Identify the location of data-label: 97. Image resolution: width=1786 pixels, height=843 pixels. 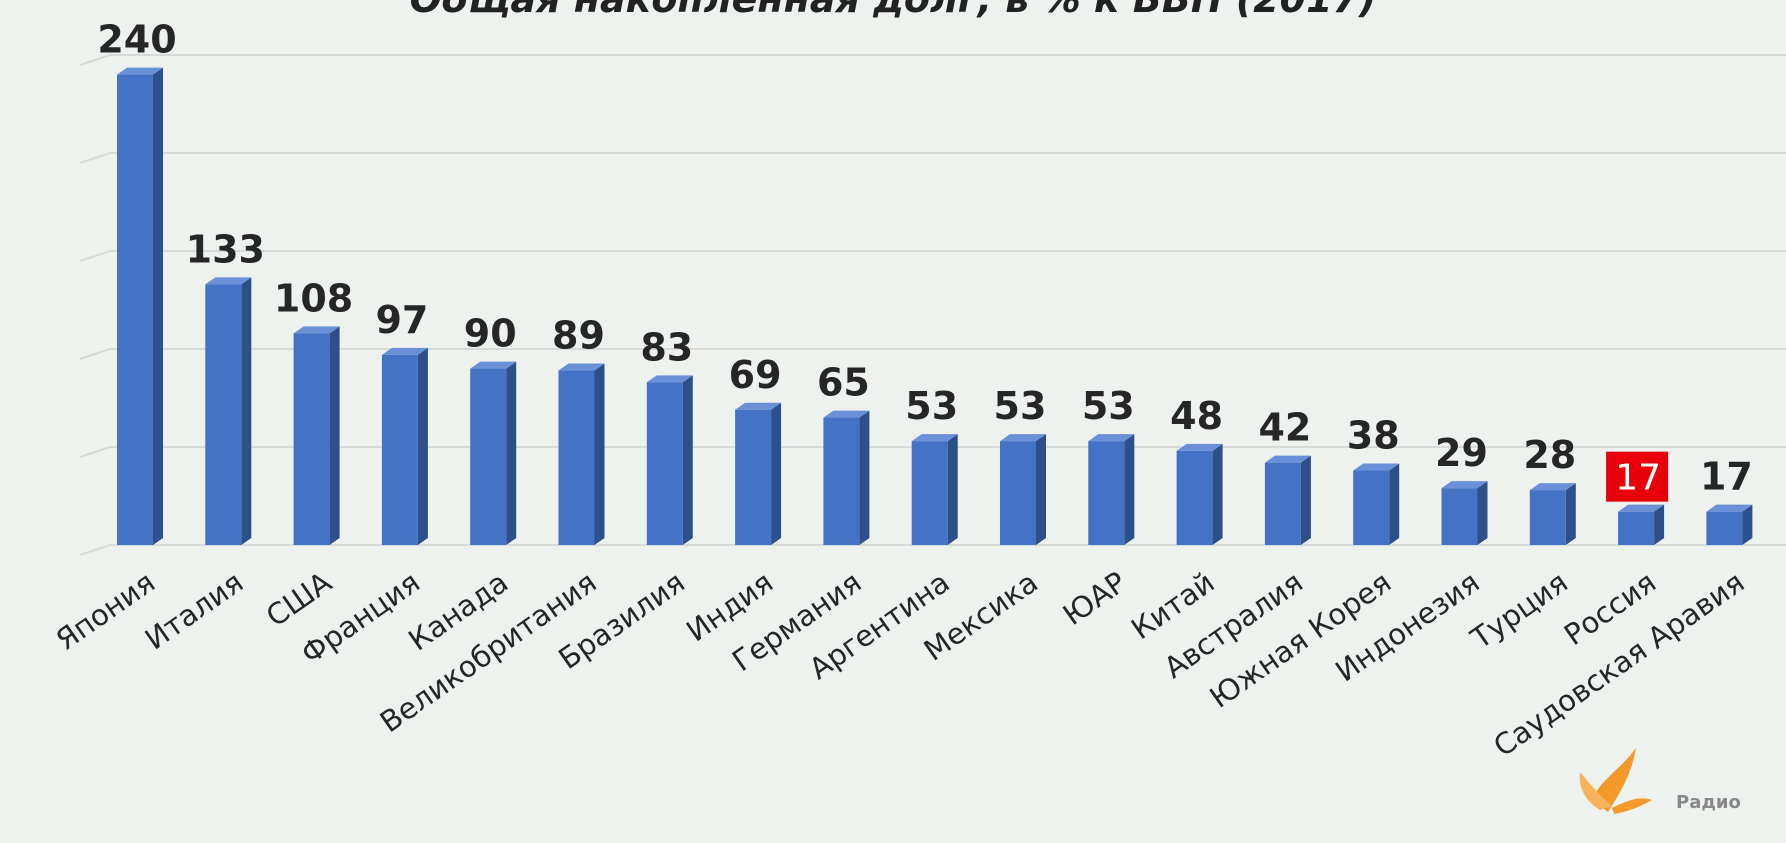
(401, 320).